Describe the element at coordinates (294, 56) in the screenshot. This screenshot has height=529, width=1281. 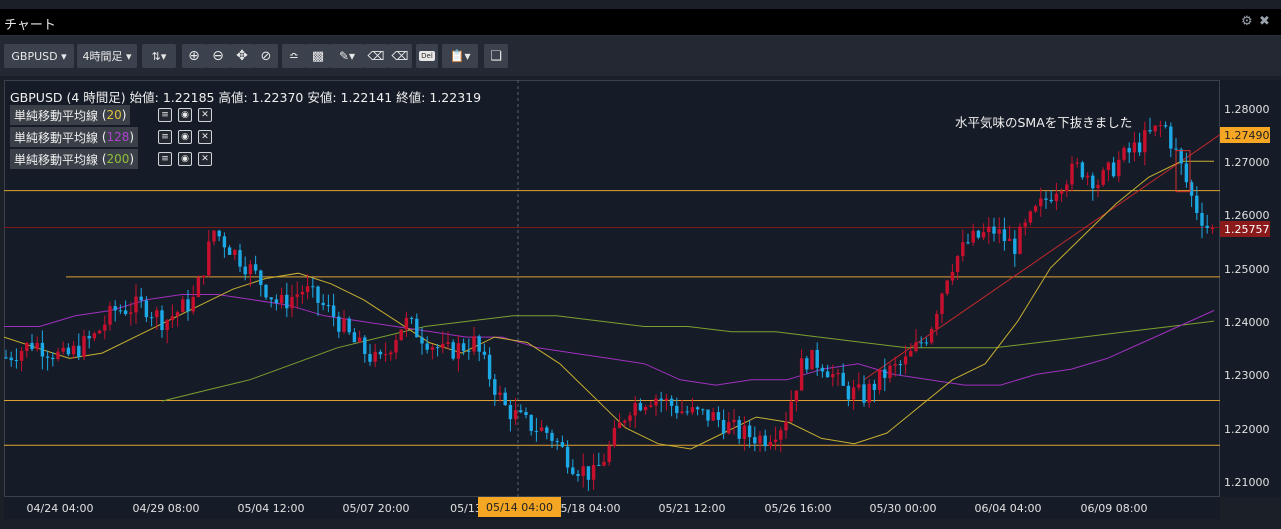
I see `trend-button: ≏` at that location.